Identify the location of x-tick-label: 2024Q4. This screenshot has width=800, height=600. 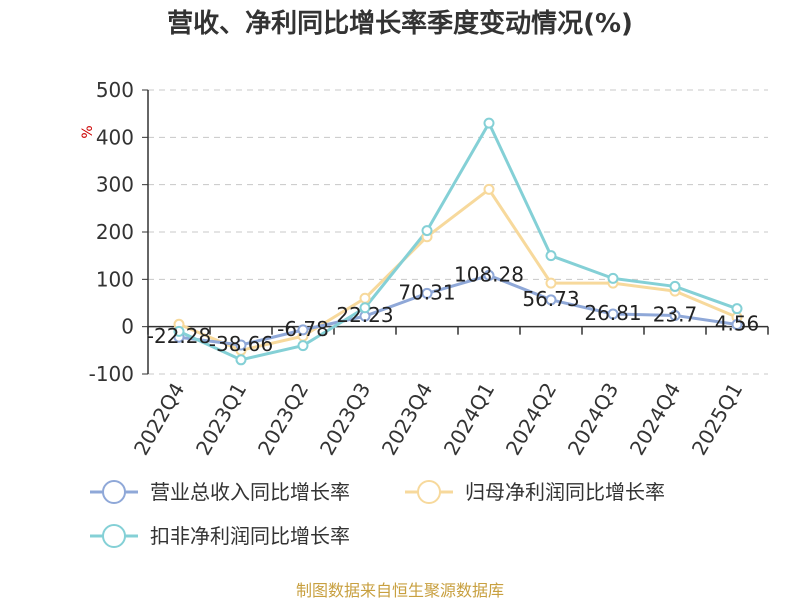
(655, 419).